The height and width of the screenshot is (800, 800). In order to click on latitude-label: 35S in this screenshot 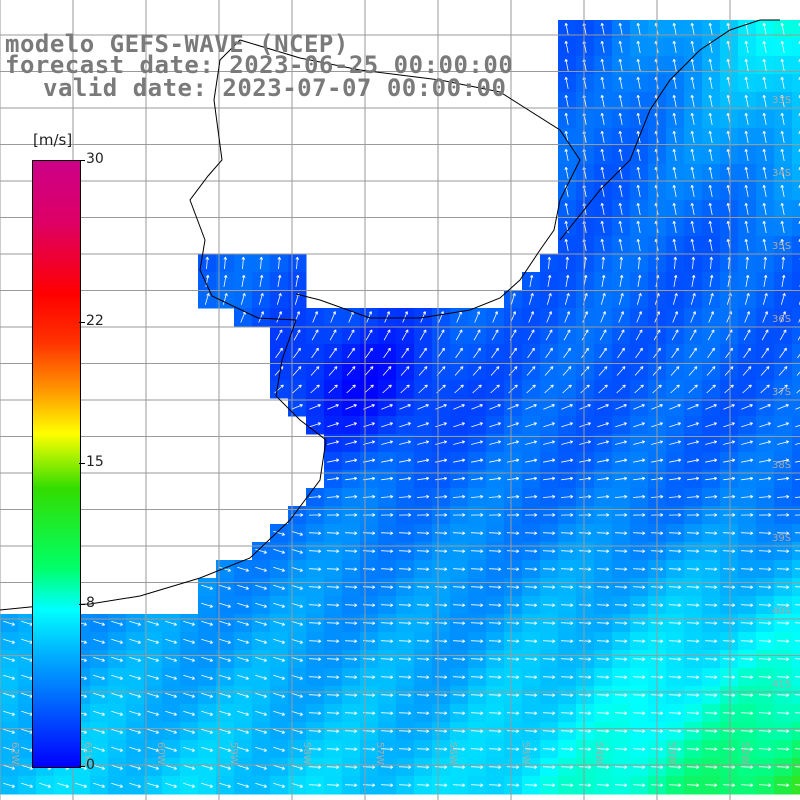, I will do `click(781, 246)`.